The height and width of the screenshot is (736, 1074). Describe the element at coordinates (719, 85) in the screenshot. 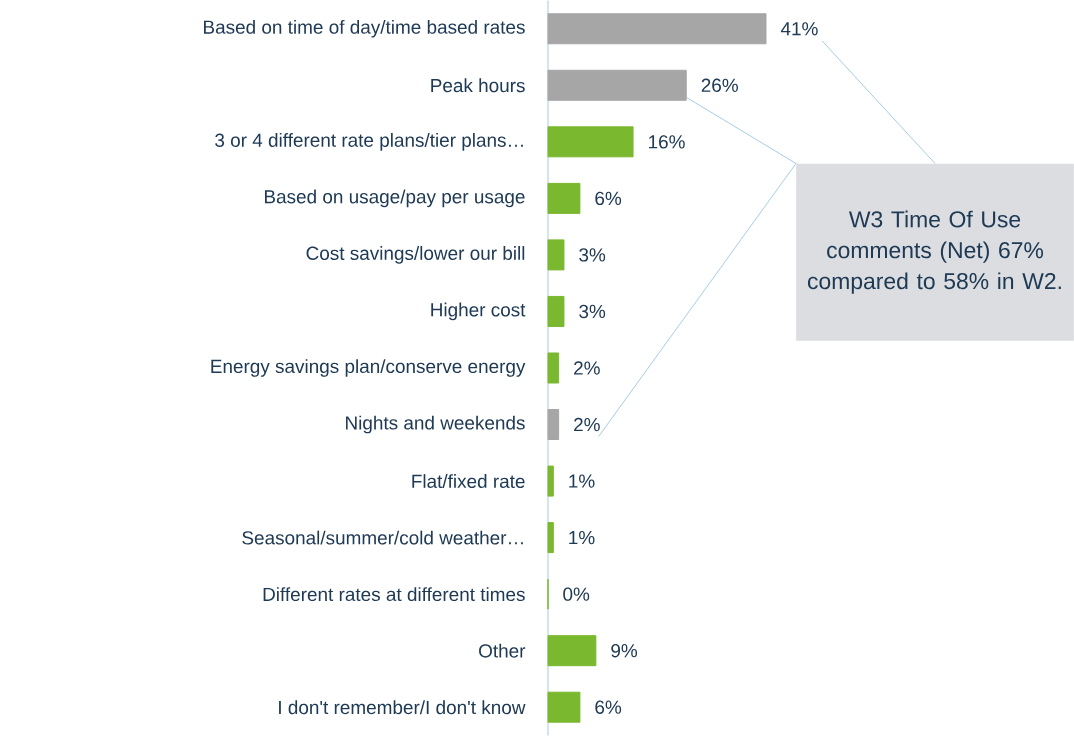

I see `data-label: 26%` at that location.